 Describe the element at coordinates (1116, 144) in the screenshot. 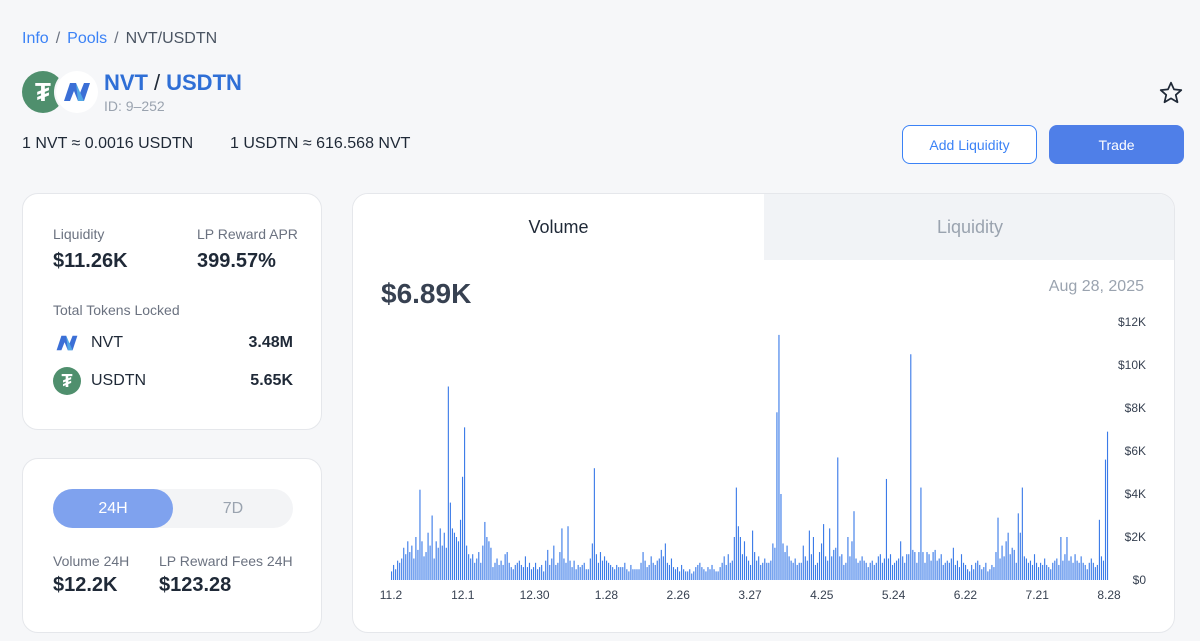

I see `trade-button: Trade` at that location.